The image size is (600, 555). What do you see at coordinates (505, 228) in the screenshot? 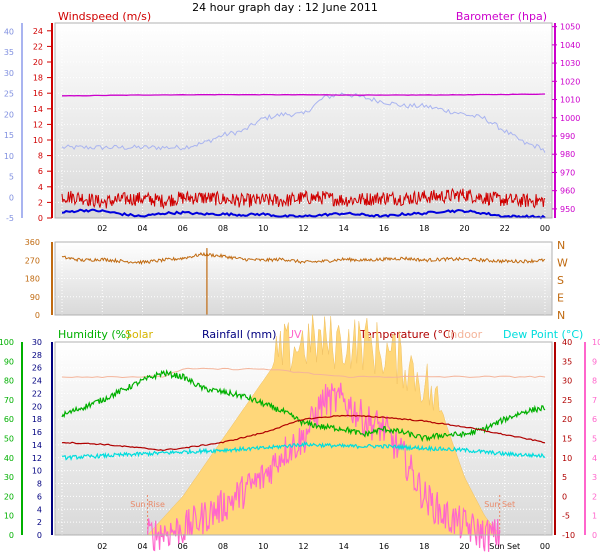
I see `wind-x-tick: 22` at bounding box center [505, 228].